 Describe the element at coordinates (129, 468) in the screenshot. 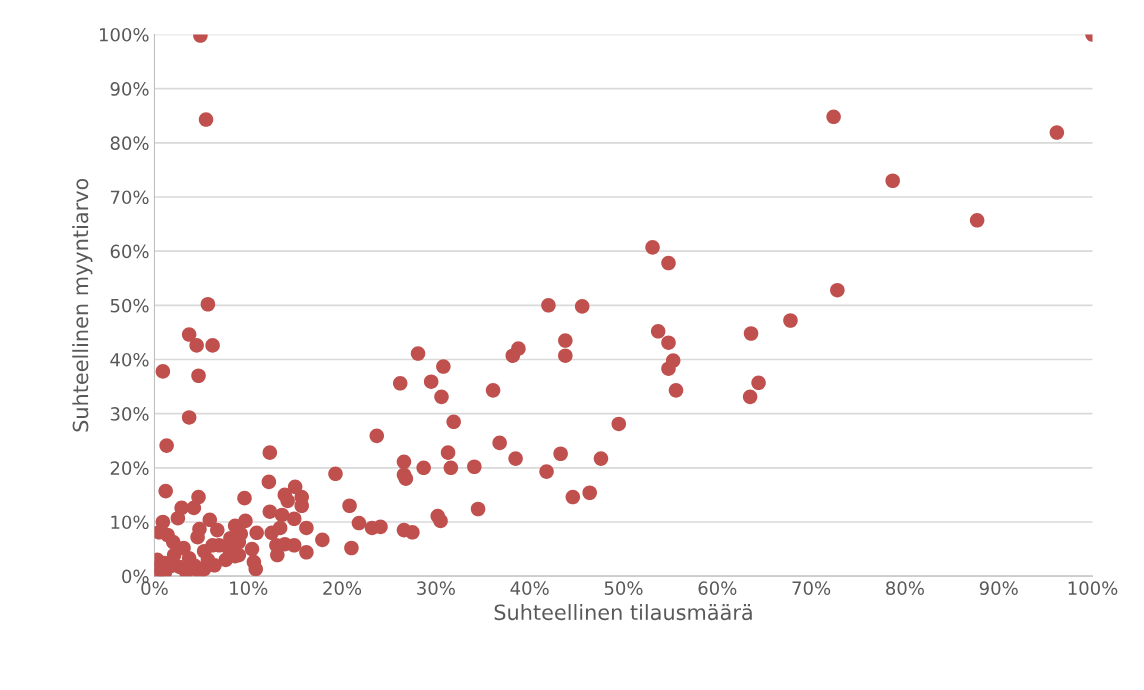

I see `y-tick-label: 20%` at that location.